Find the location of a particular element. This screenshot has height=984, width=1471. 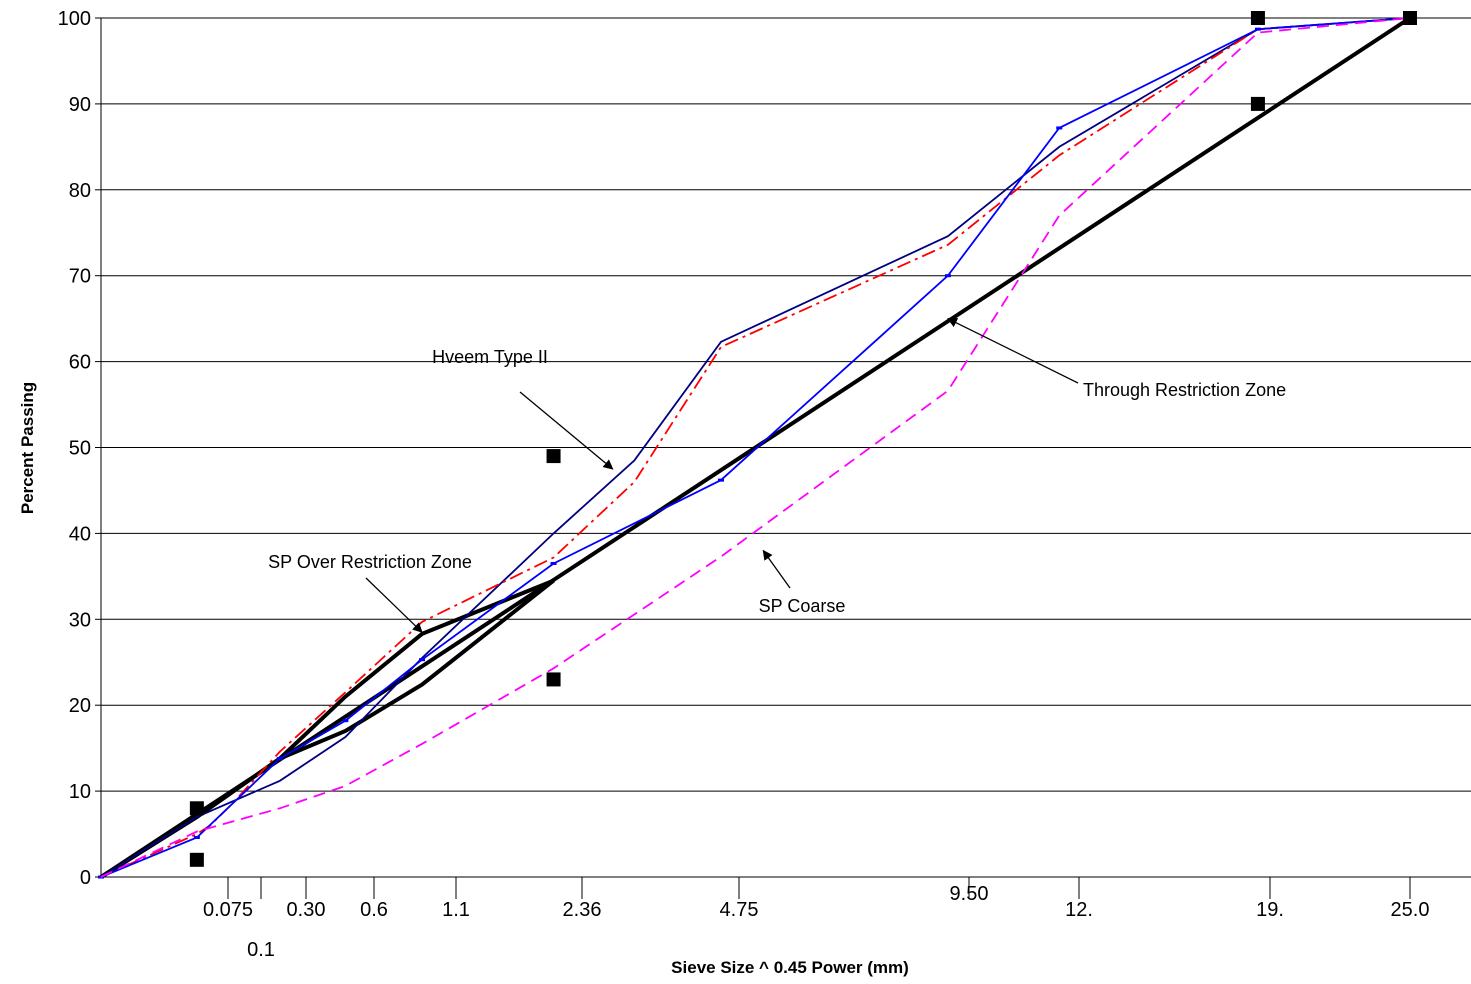

y-tick-label: 90 is located at coordinates (80, 105).